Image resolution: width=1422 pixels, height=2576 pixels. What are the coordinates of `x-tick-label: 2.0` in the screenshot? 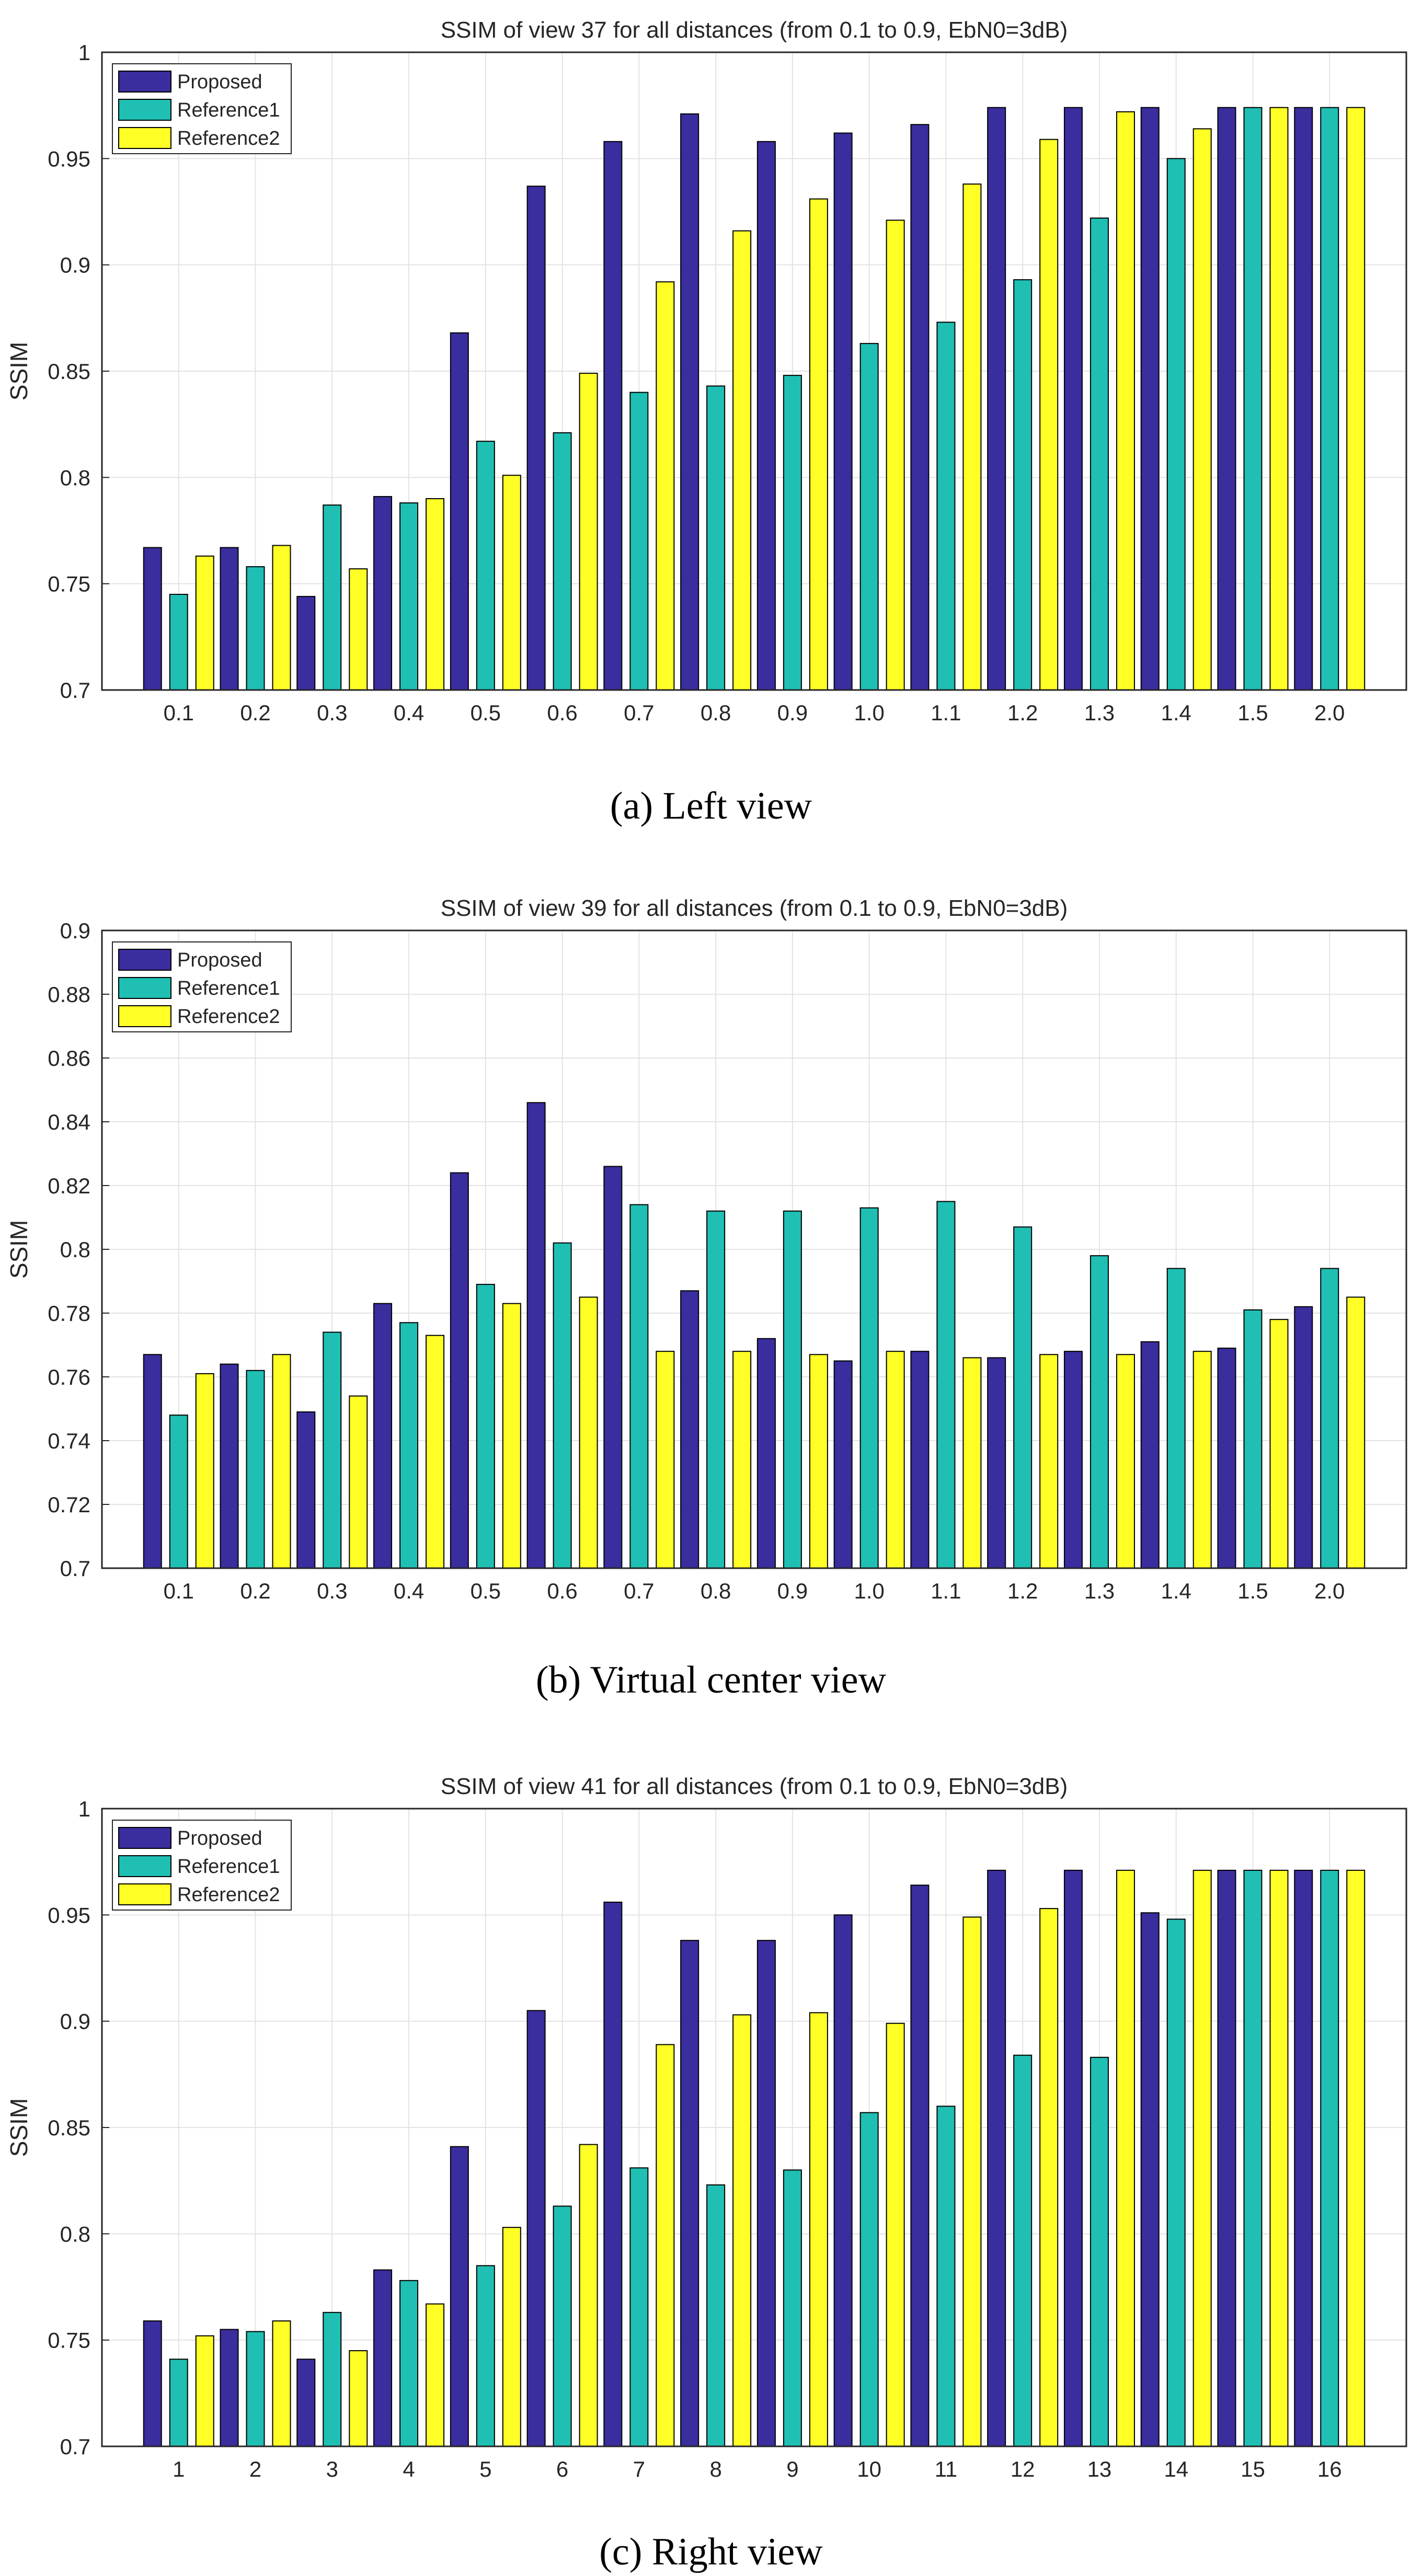 It's located at (1329, 712).